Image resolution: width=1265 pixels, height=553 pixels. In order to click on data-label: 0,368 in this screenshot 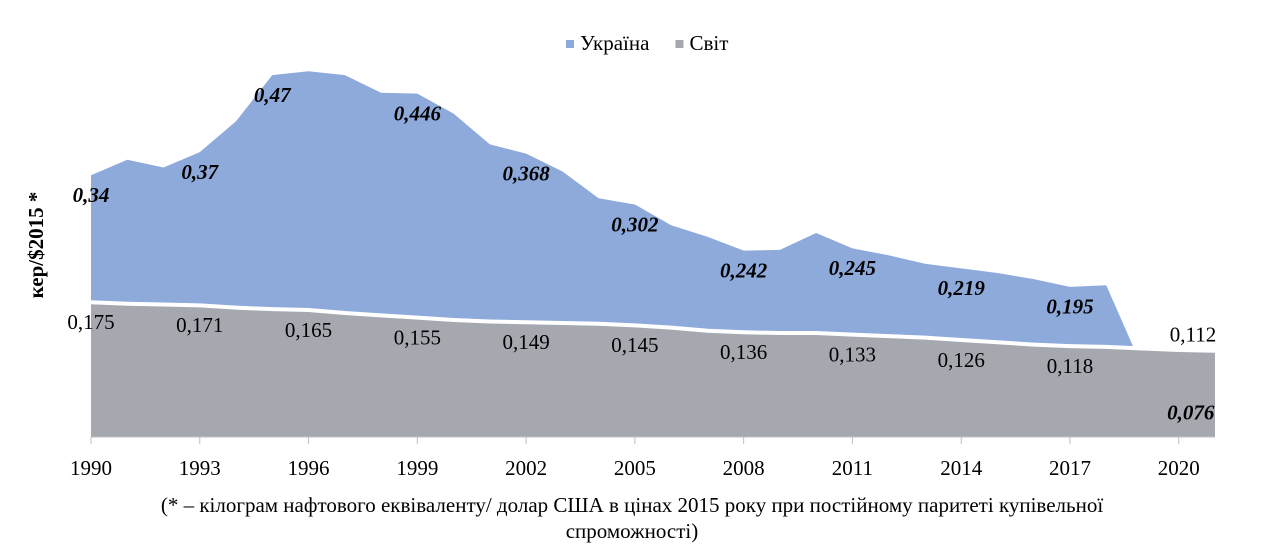, I will do `click(526, 173)`.